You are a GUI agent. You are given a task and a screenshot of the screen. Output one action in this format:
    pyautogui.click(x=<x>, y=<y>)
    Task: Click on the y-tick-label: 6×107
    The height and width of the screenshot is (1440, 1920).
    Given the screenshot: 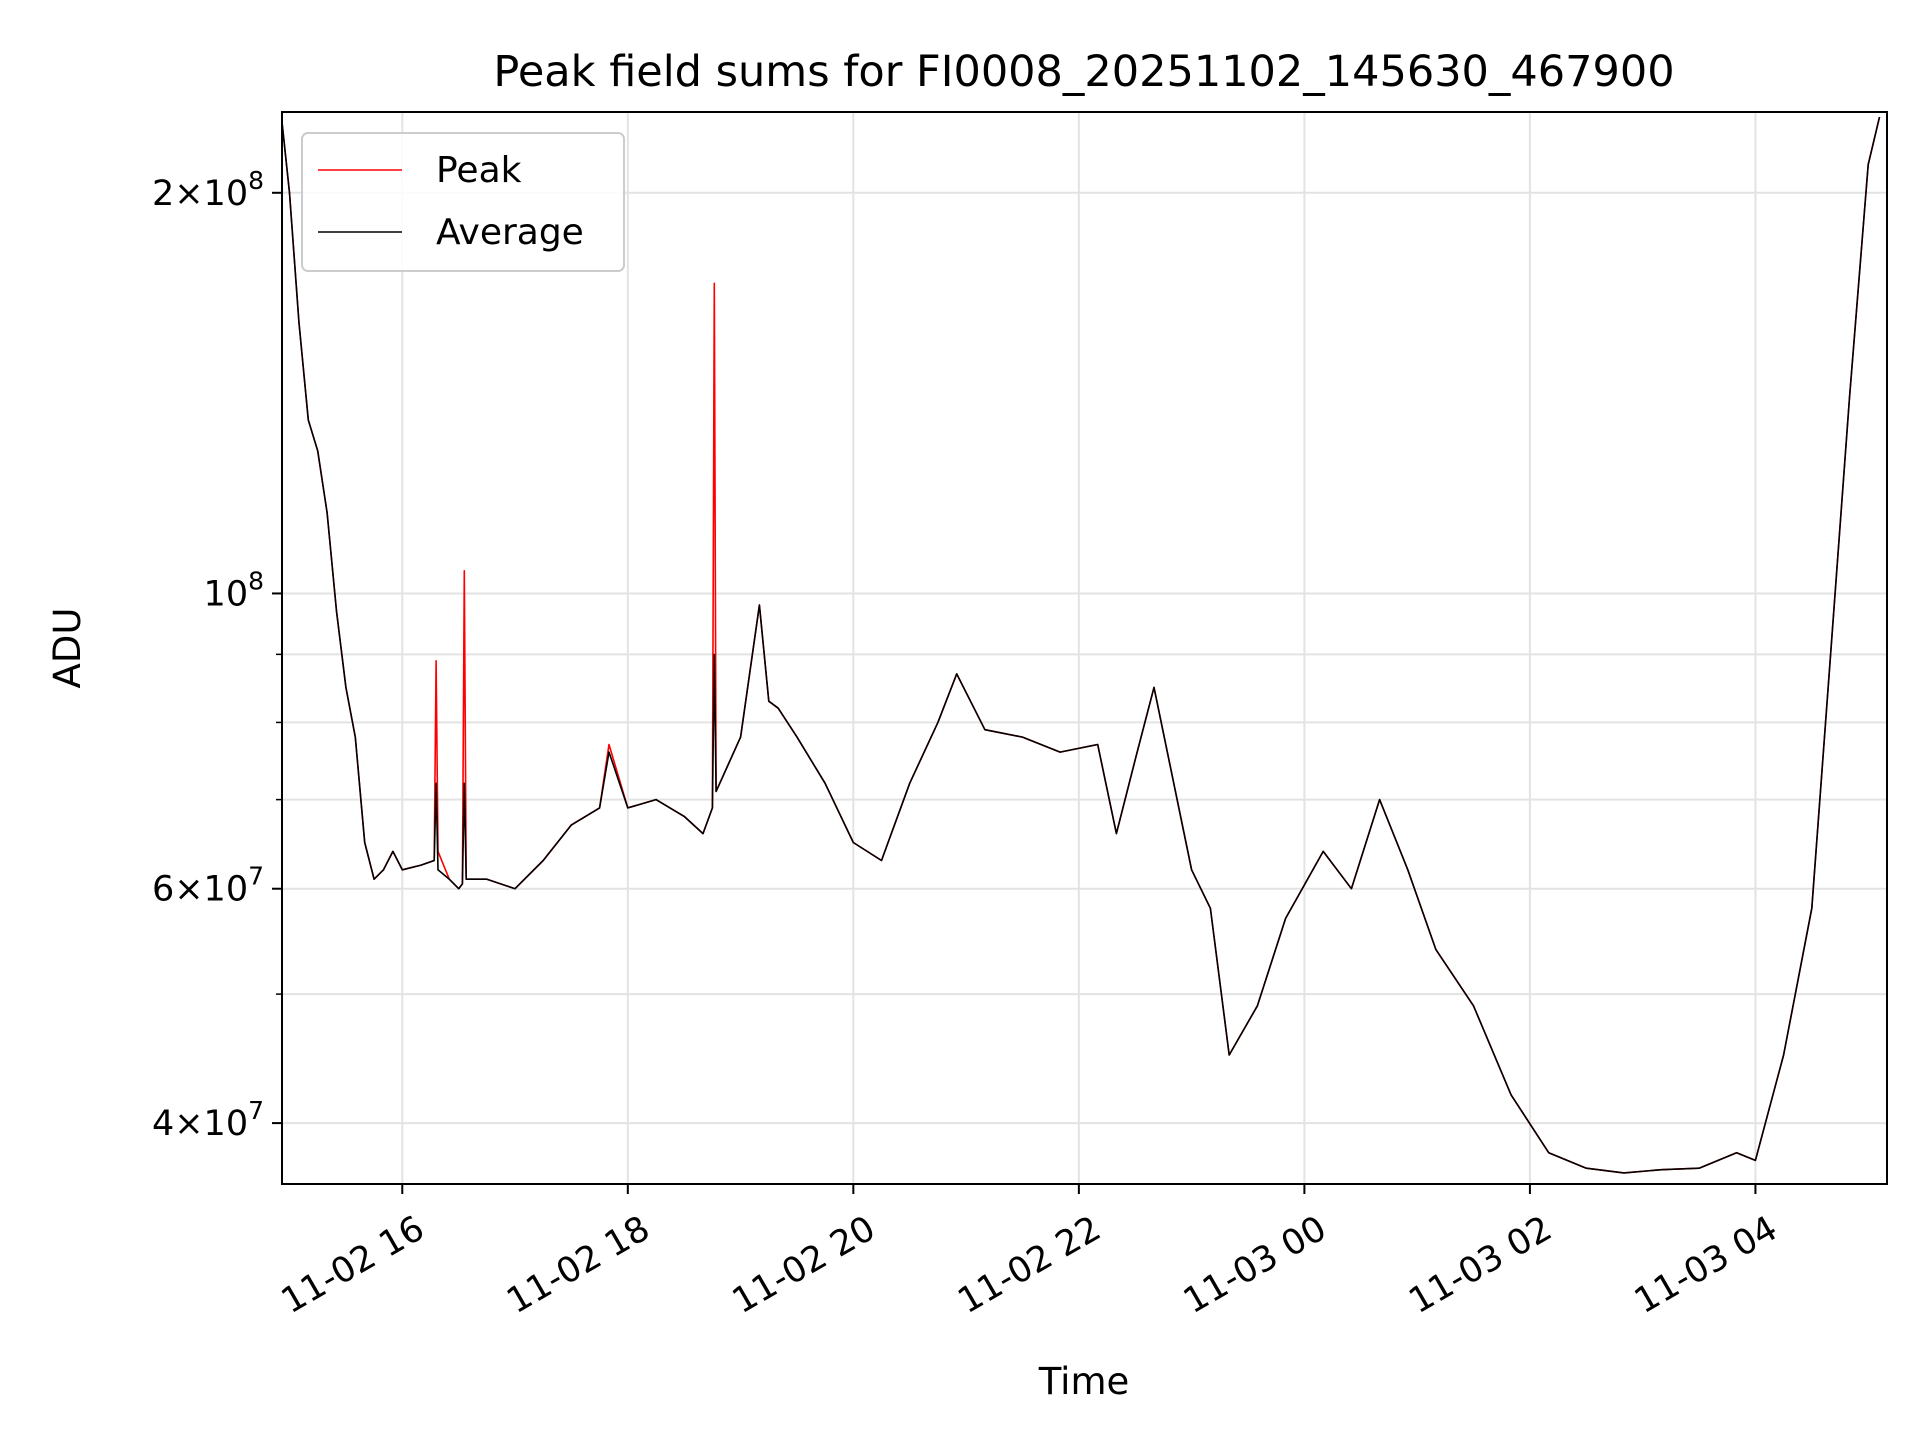 What is the action you would take?
    pyautogui.click(x=208, y=886)
    